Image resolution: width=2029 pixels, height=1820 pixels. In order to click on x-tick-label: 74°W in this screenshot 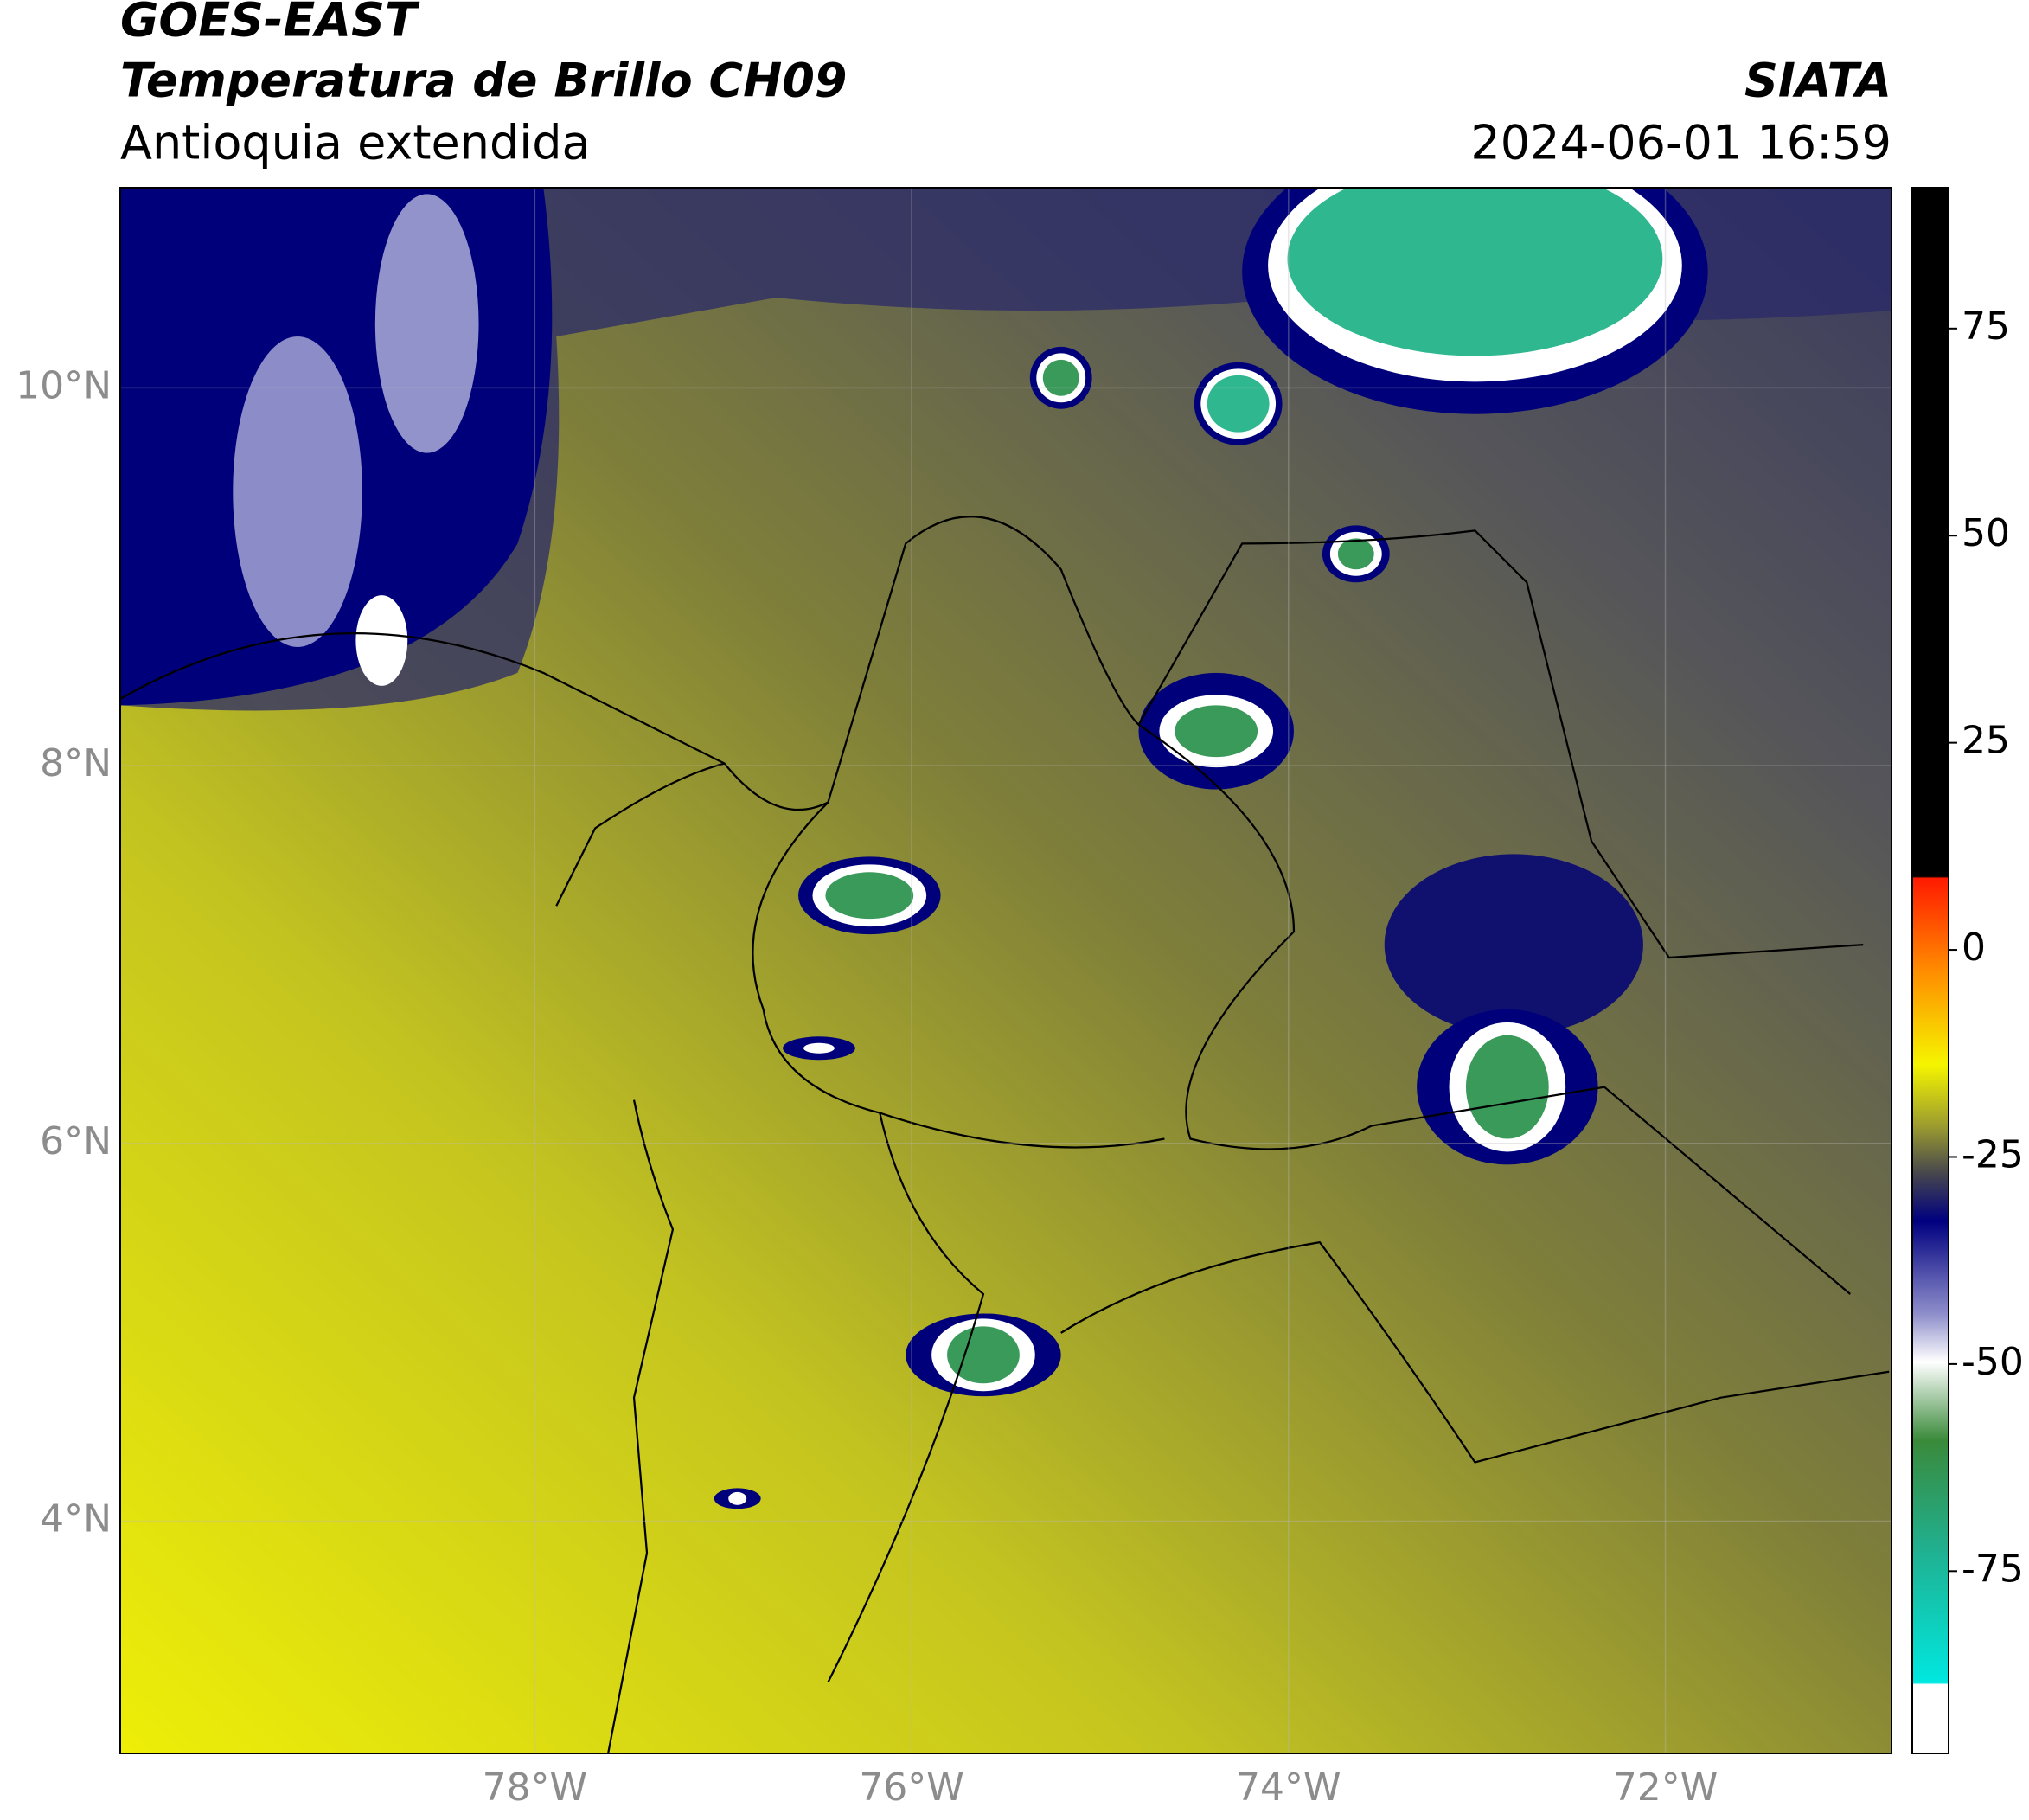, I will do `click(1288, 1788)`.